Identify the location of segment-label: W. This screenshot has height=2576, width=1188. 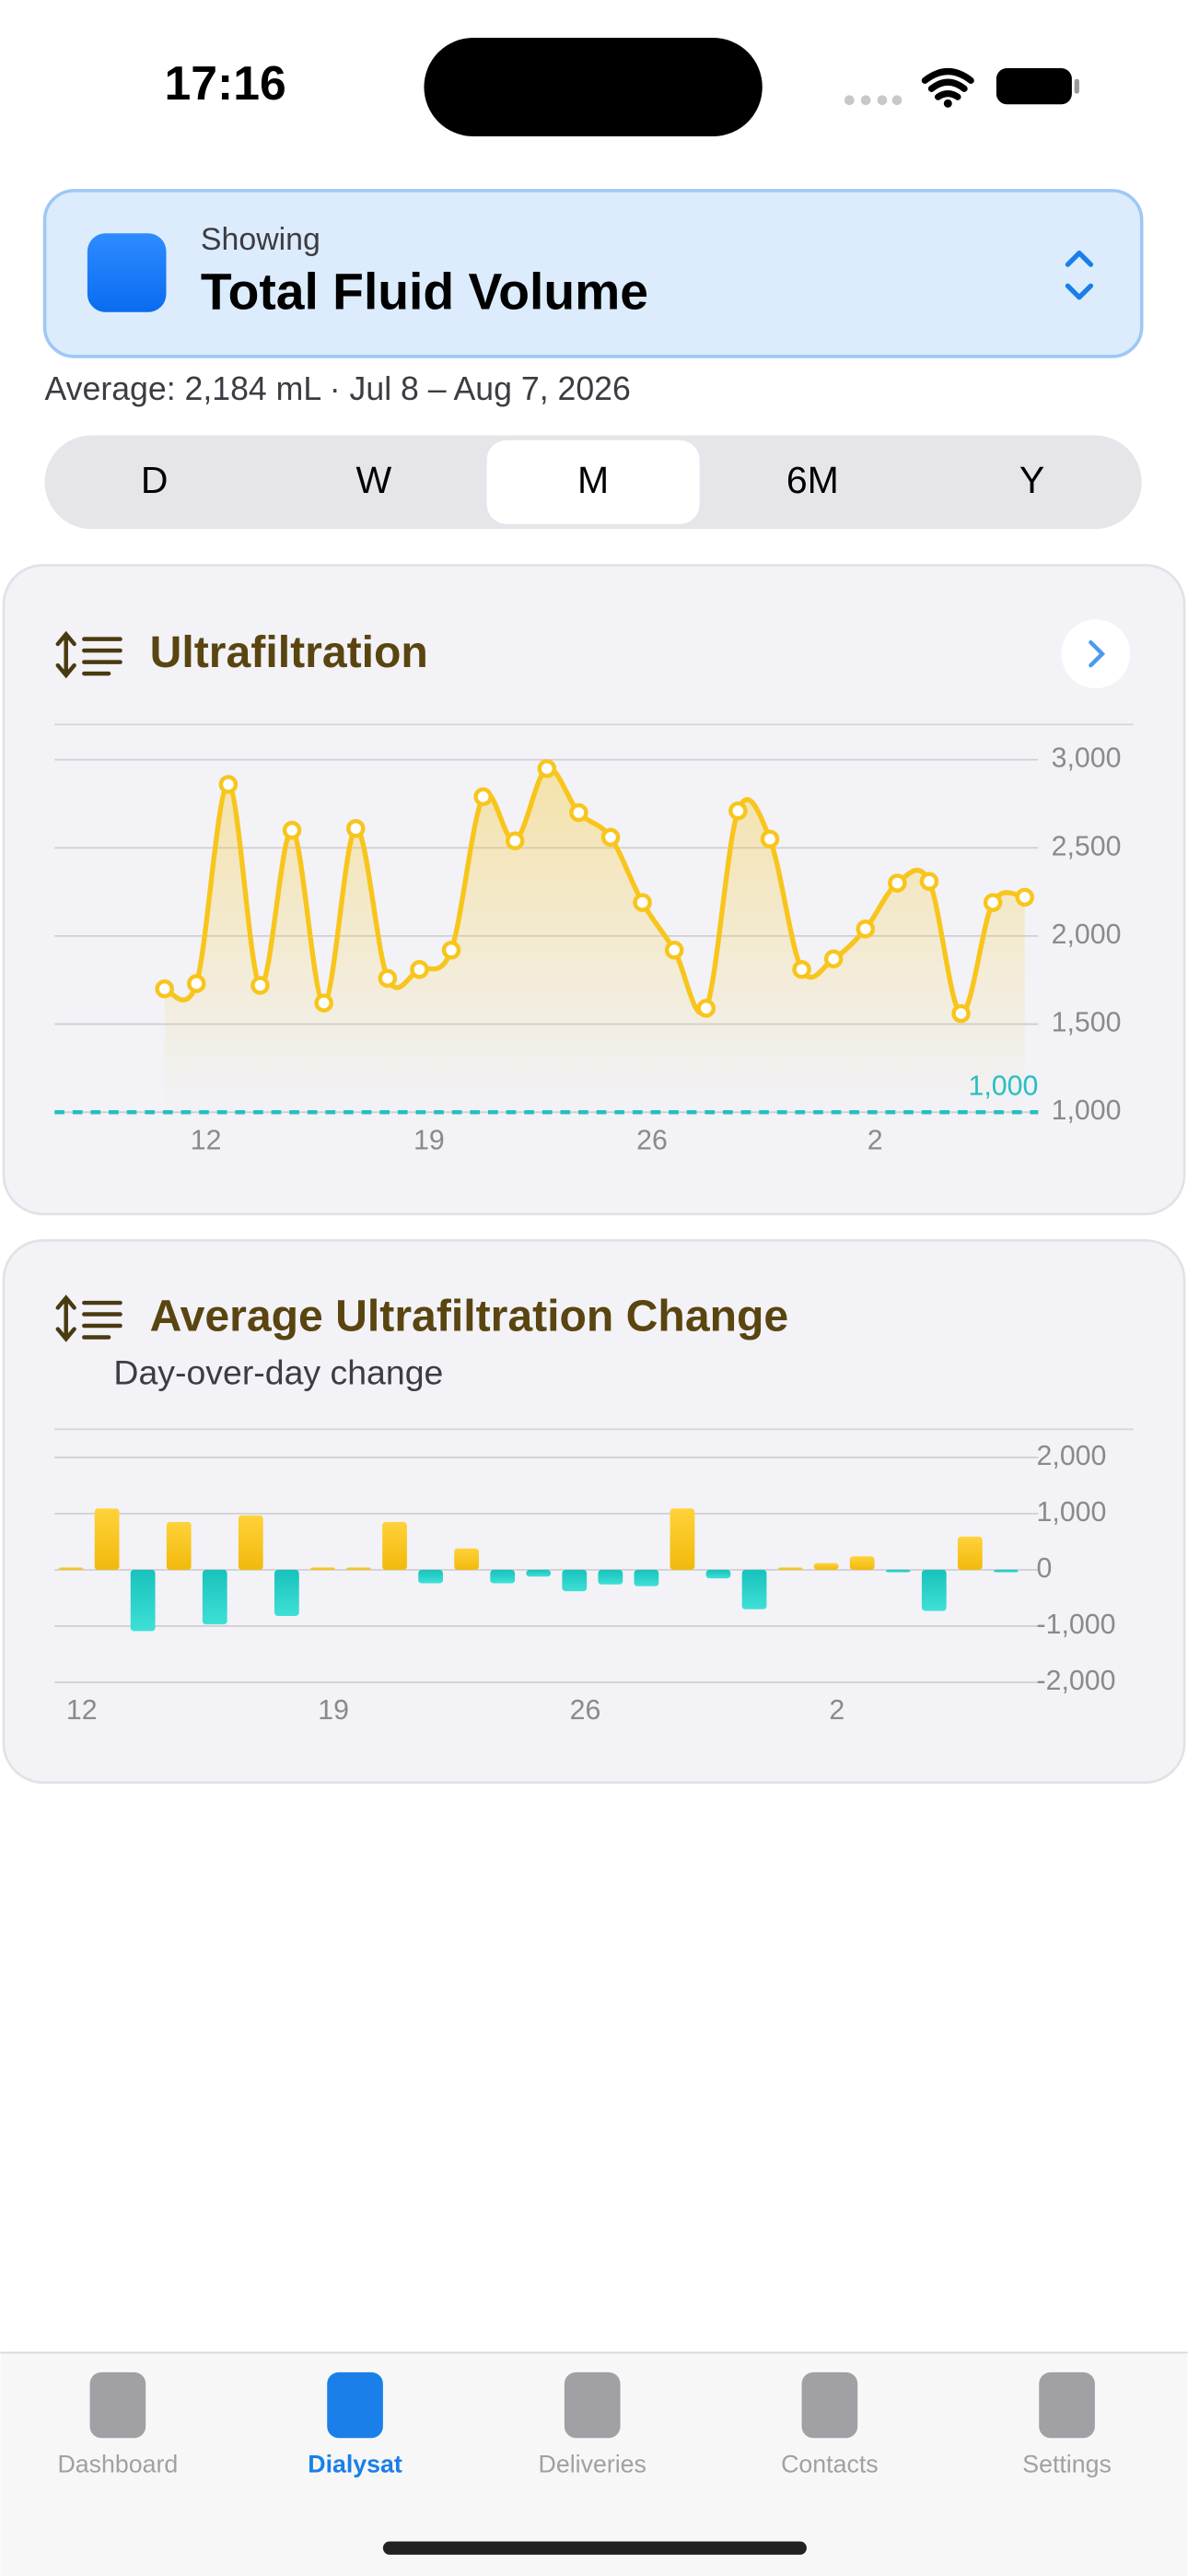
(374, 480).